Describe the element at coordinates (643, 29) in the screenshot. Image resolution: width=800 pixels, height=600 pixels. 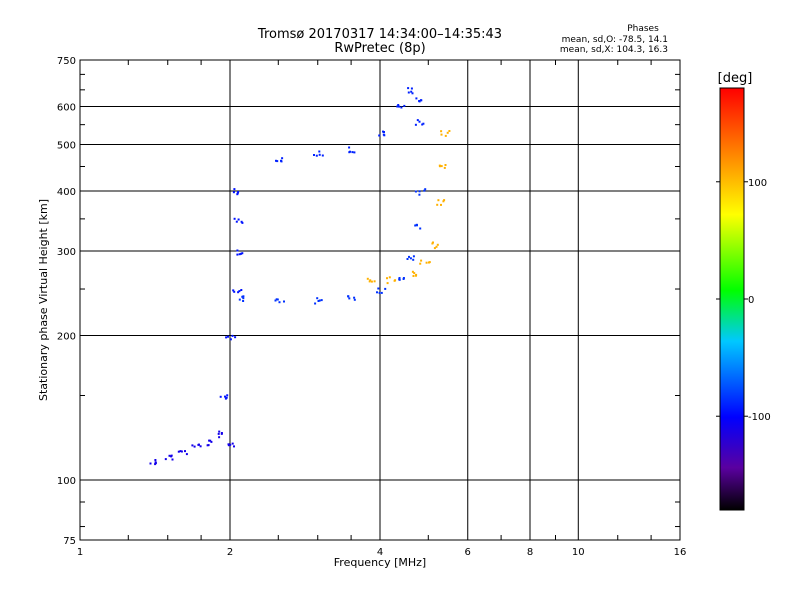
I see `legend-title: Phases` at that location.